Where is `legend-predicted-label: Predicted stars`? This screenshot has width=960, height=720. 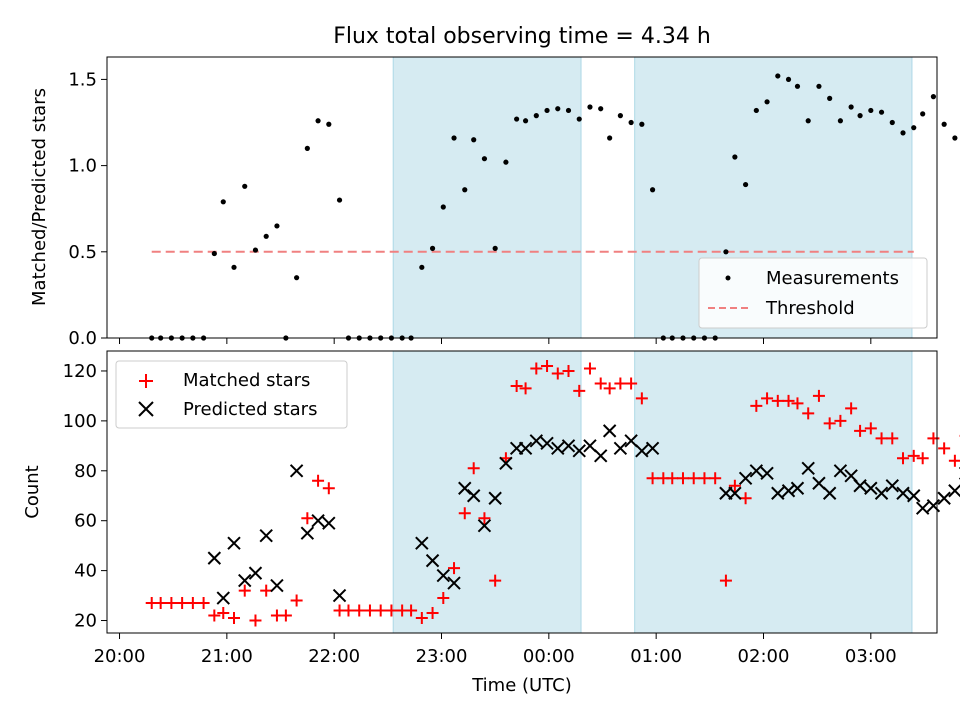 legend-predicted-label: Predicted stars is located at coordinates (250, 409).